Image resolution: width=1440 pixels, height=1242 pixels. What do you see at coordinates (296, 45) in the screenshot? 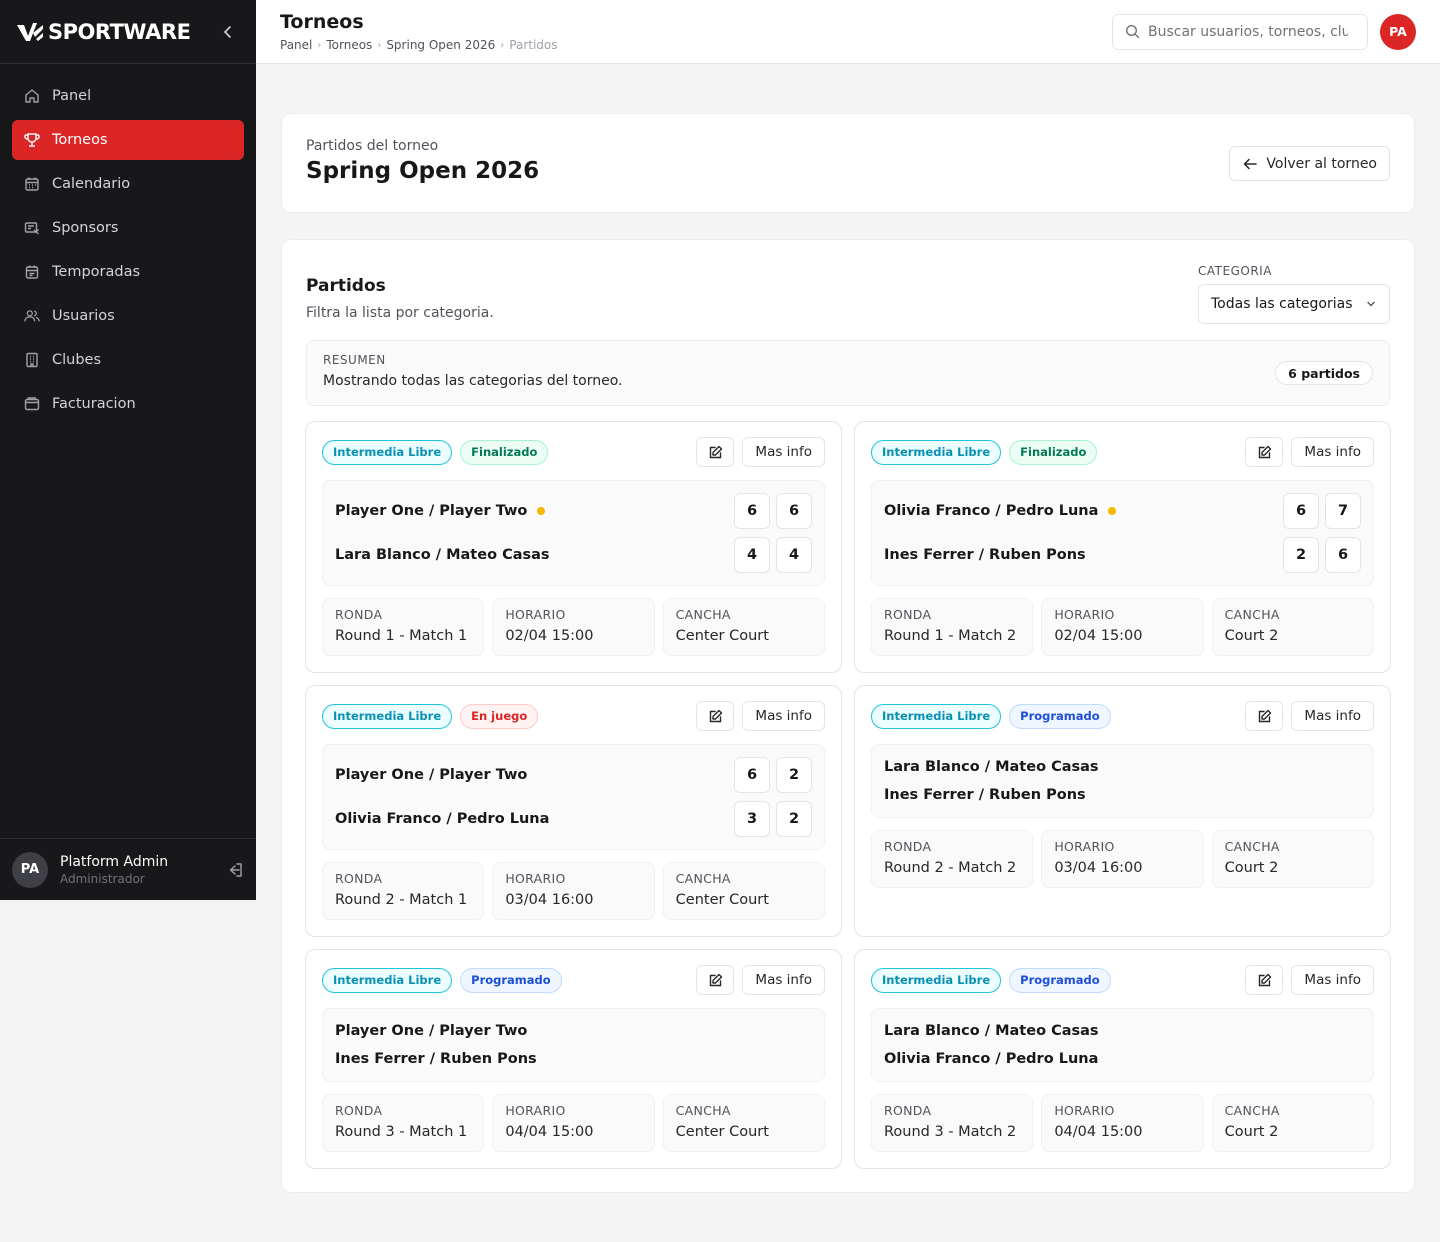
I see `breadcrumb-item: Panel` at bounding box center [296, 45].